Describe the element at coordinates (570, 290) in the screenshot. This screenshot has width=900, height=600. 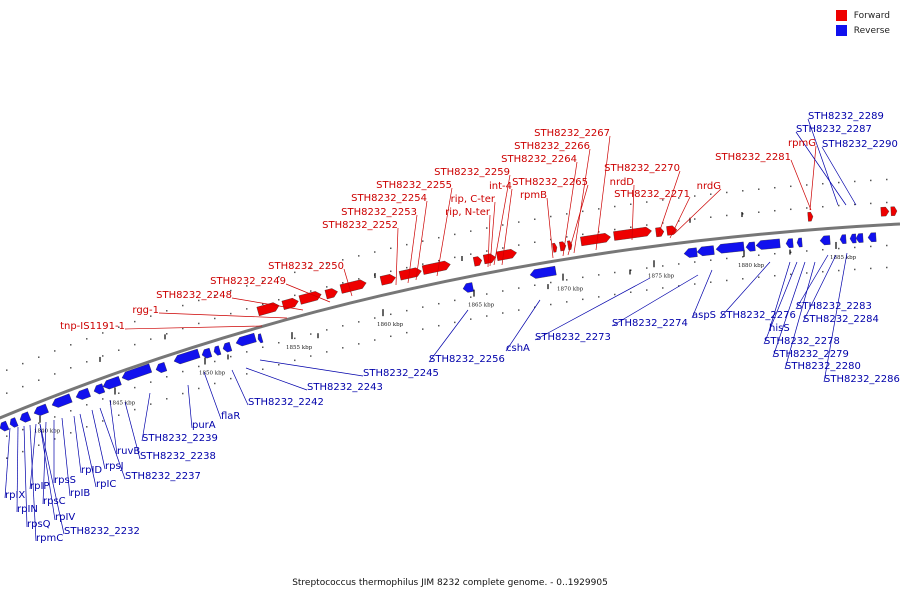
I see `scale-tick-label: 1870 kbp` at that location.